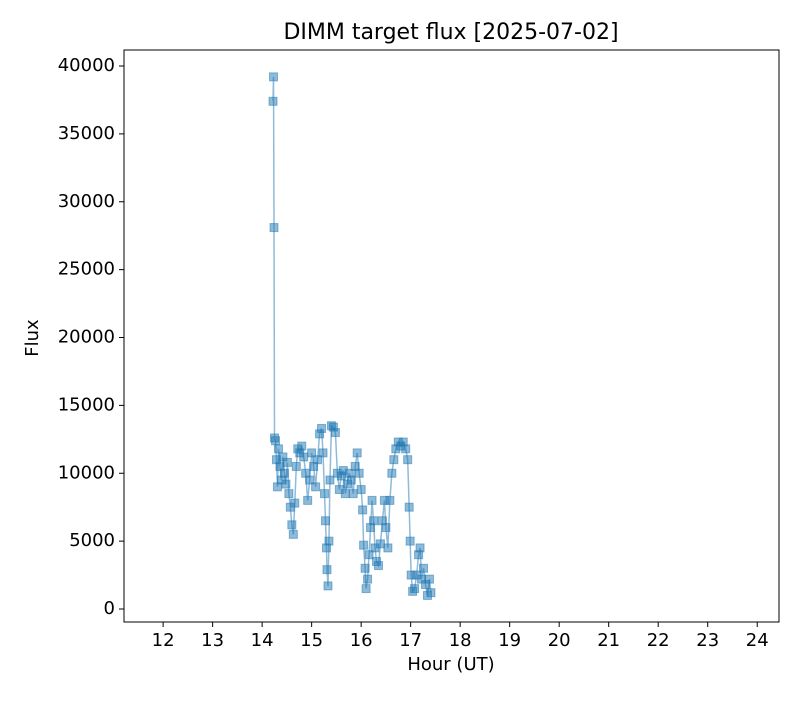 Image resolution: width=800 pixels, height=704 pixels. I want to click on x-tick-label: 20, so click(559, 640).